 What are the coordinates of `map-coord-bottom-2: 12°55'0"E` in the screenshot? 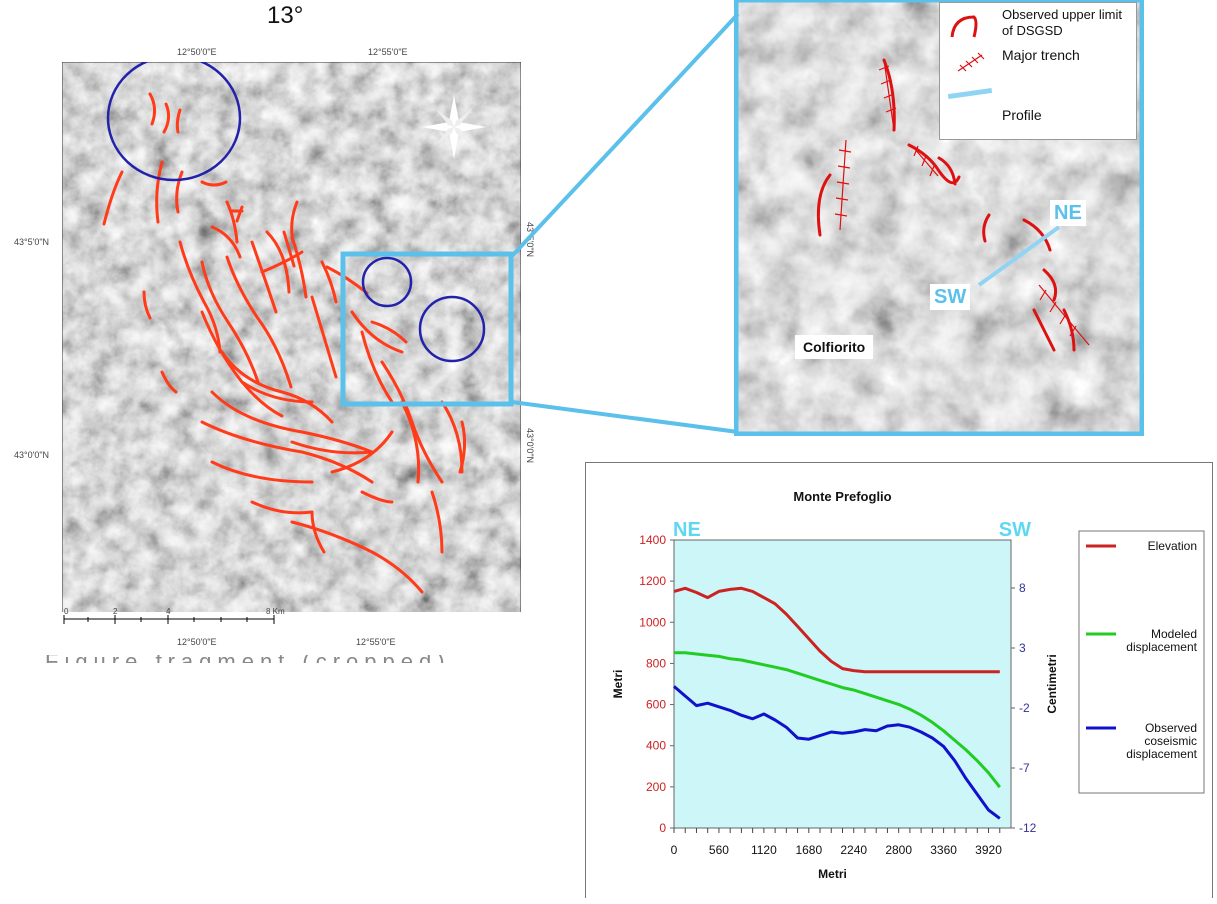 It's located at (376, 642).